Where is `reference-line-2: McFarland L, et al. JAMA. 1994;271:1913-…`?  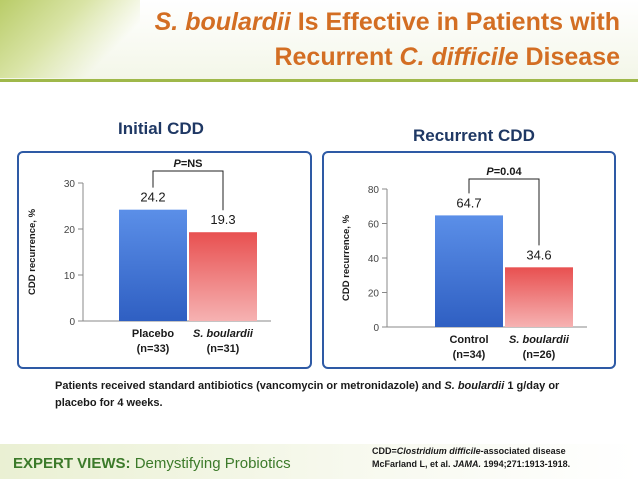
reference-line-2: McFarland L, et al. JAMA. 1994;271:1913-… is located at coordinates (502, 464).